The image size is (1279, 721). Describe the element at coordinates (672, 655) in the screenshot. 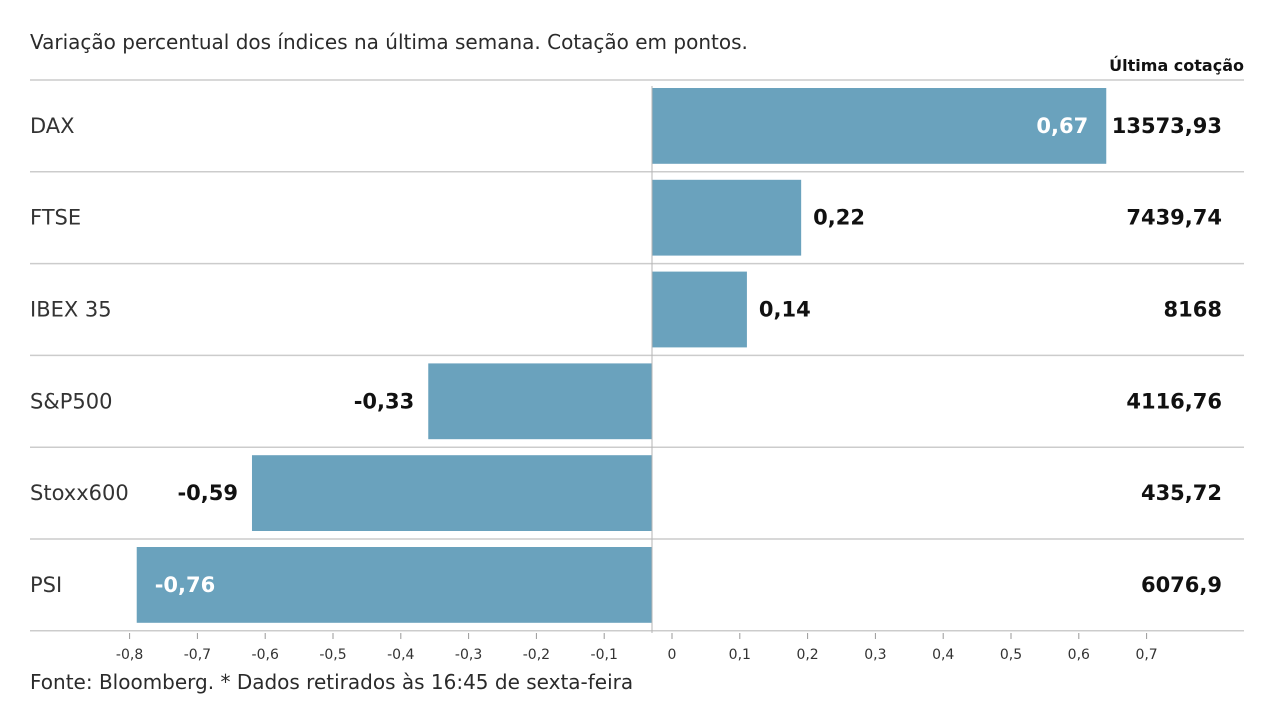

I see `x-tick-label: 0` at that location.